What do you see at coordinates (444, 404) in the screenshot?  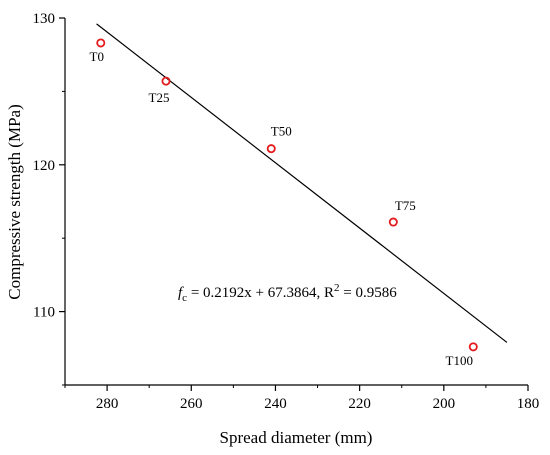 I see `x-tick-label: 200` at bounding box center [444, 404].